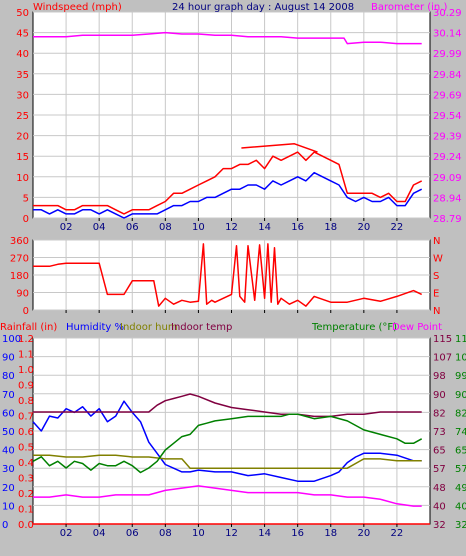 The image size is (466, 556). Describe the element at coordinates (77, 7) in the screenshot. I see `wind-axis-label: Windspeed (mph)` at that location.